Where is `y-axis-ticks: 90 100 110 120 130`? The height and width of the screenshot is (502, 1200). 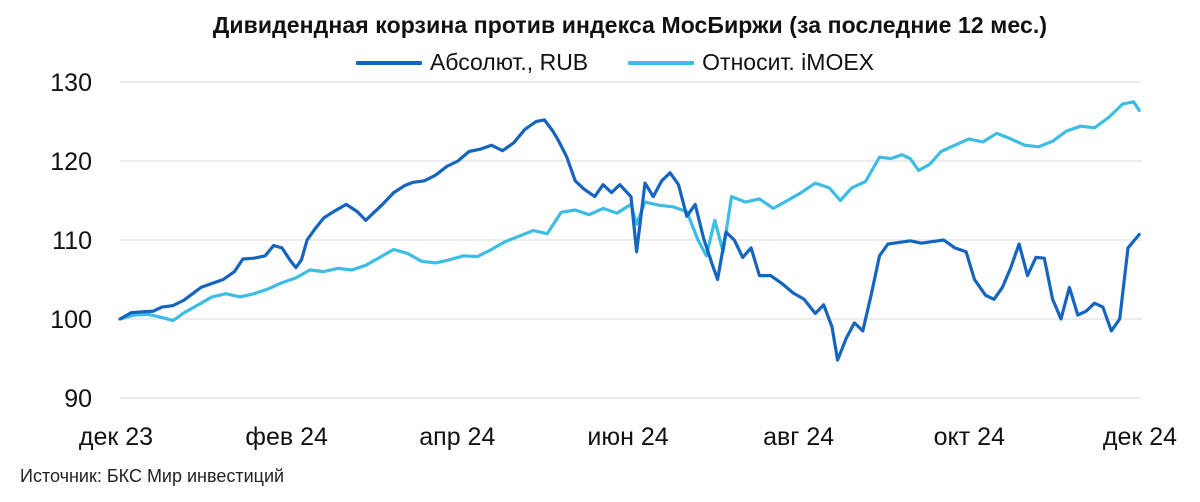
y-axis-ticks: 90 100 110 120 130 is located at coordinates (71, 241).